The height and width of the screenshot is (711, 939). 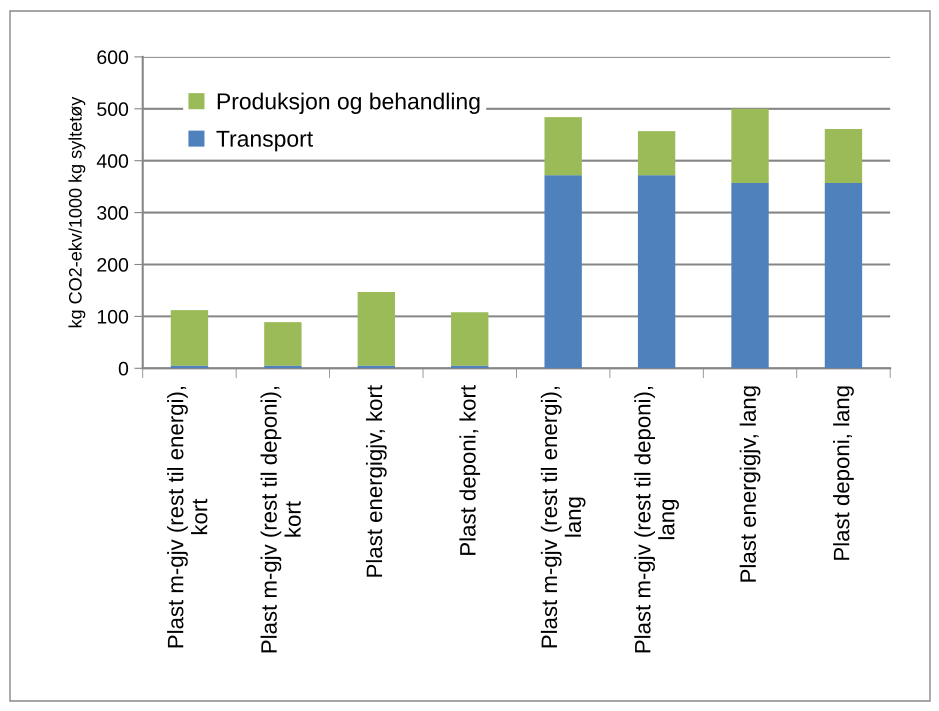 What do you see at coordinates (123, 369) in the screenshot?
I see `y-tick-label: 0` at bounding box center [123, 369].